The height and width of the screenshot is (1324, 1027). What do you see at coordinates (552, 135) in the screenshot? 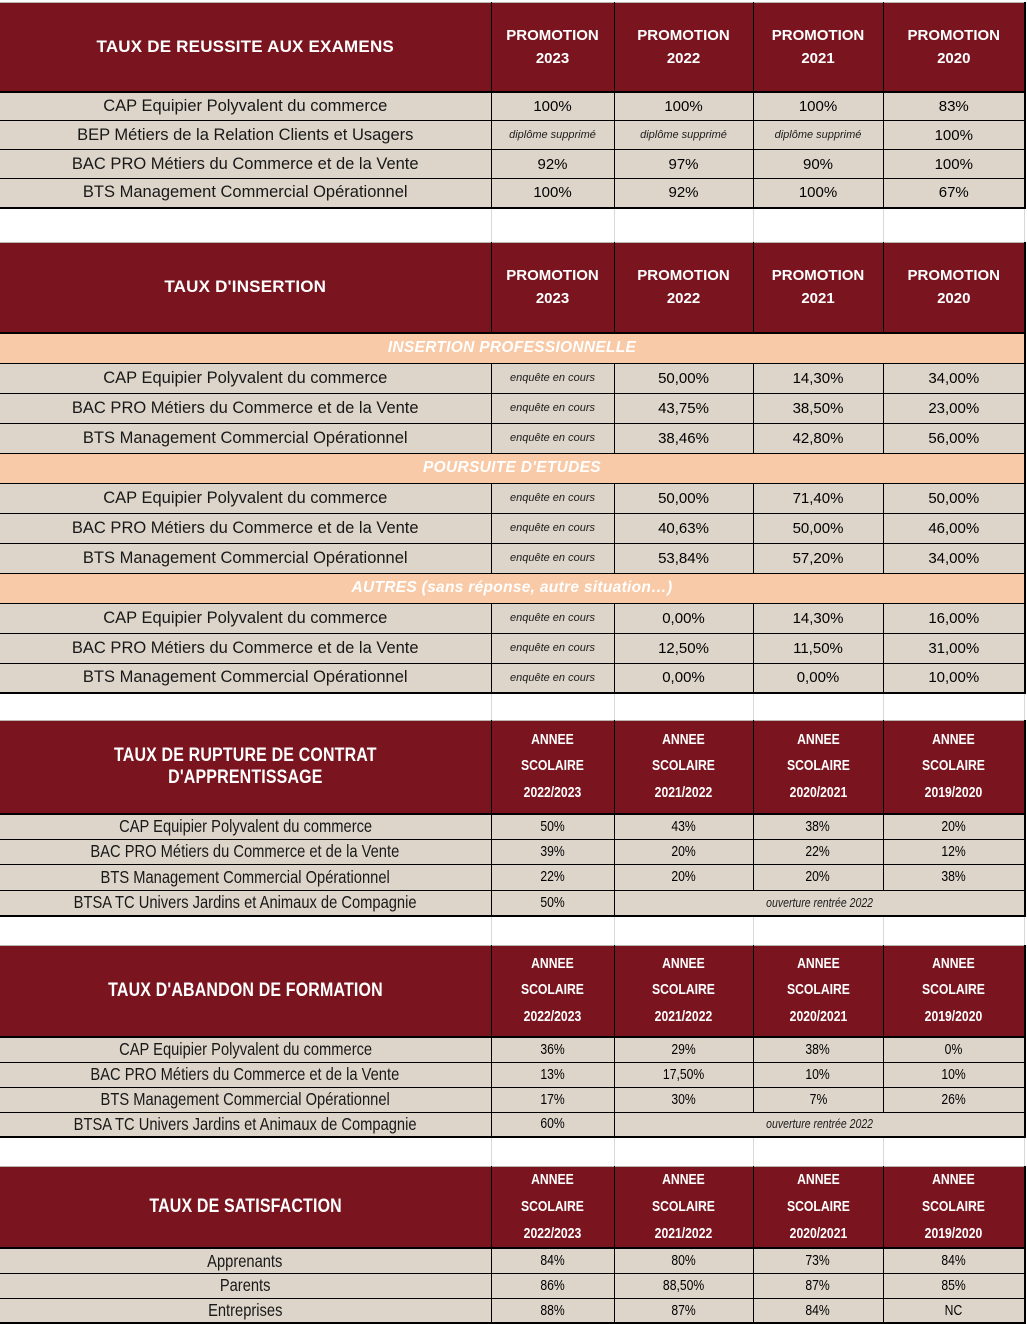
I see `value-cell: diplôme supprimé` at bounding box center [552, 135].